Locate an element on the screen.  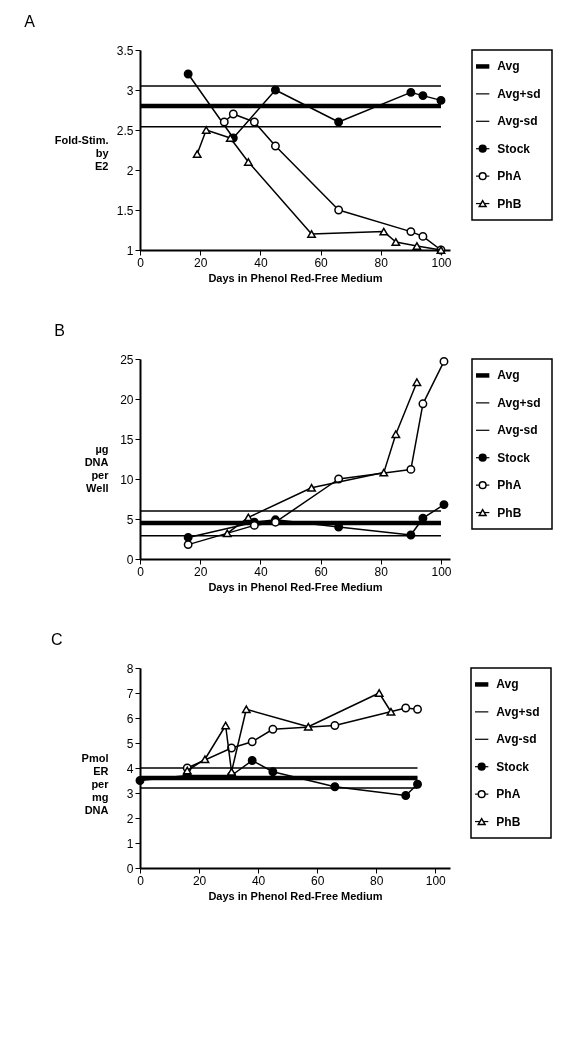
y-tick-label: 15 is located at coordinates (127, 439).